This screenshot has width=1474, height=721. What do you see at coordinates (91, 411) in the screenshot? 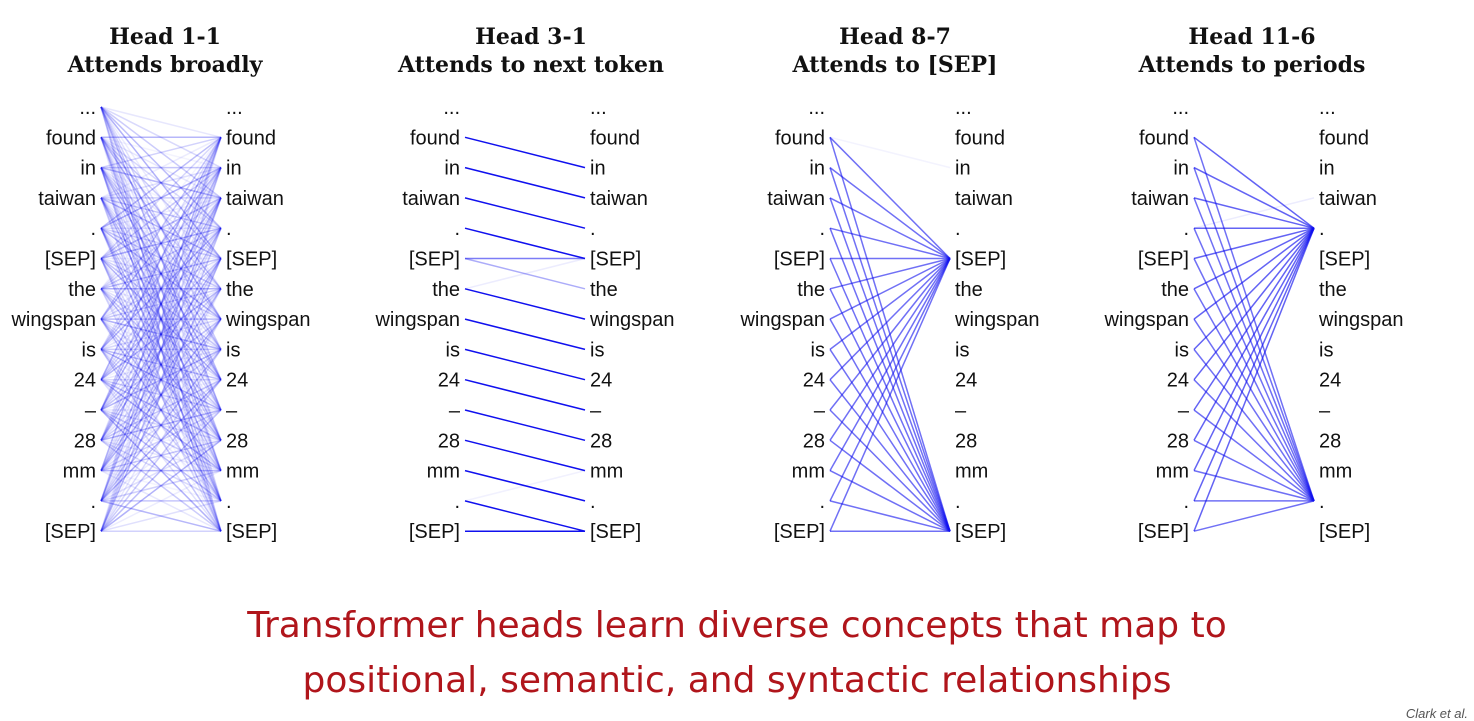
I see `left-token: –` at bounding box center [91, 411].